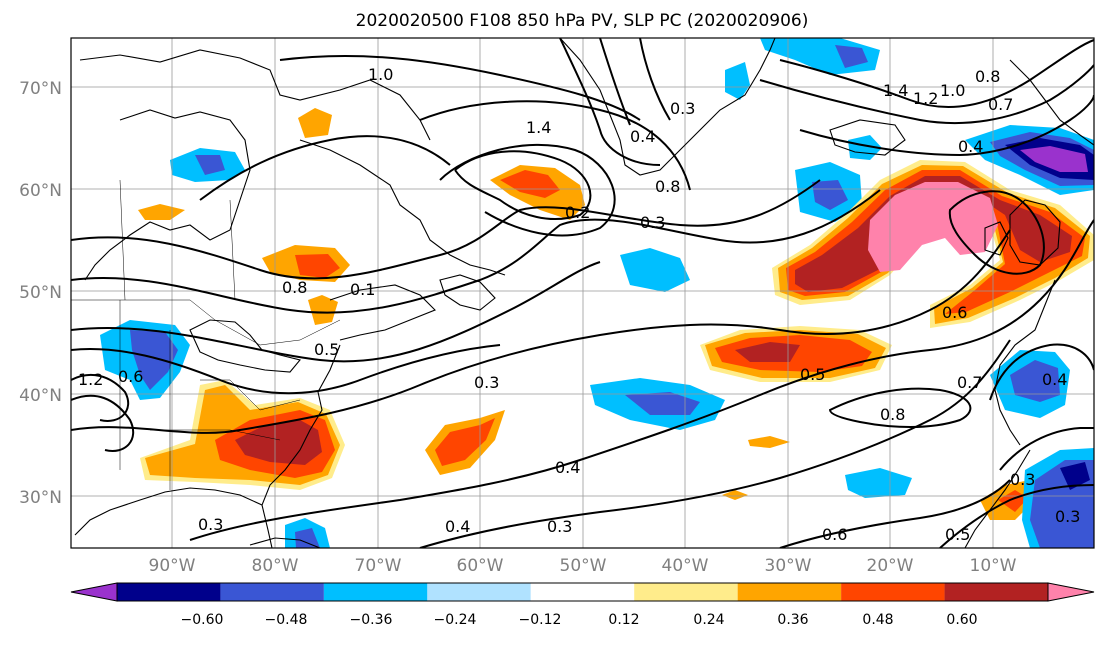  I want to click on colorbar-tick: 0.48, so click(877, 620).